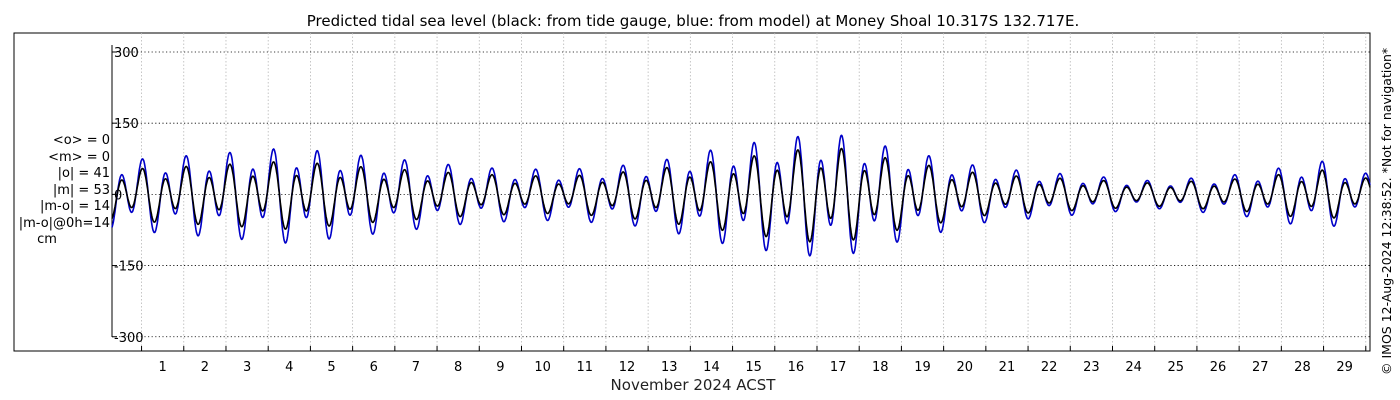  Describe the element at coordinates (694, 385) in the screenshot. I see `x-axis-label: November 2024 ACST` at that location.